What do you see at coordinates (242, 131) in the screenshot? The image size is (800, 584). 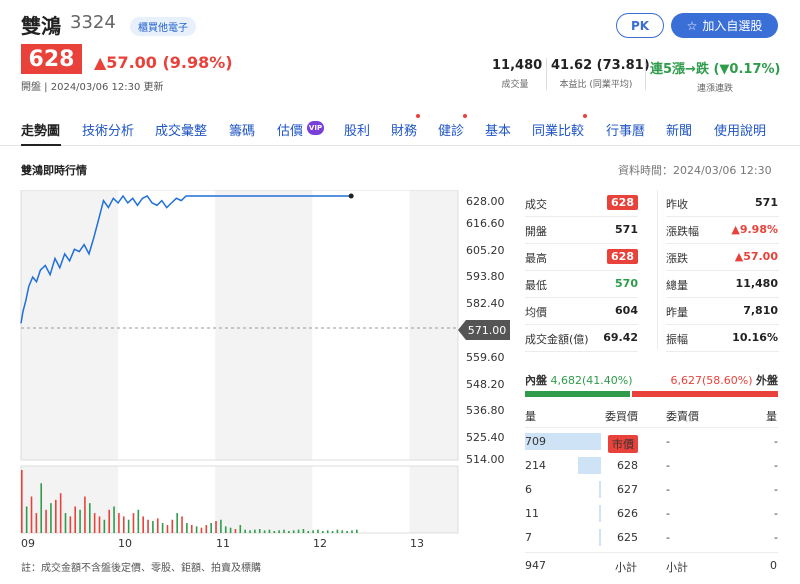 I see `tab-chips: 籌碼` at bounding box center [242, 131].